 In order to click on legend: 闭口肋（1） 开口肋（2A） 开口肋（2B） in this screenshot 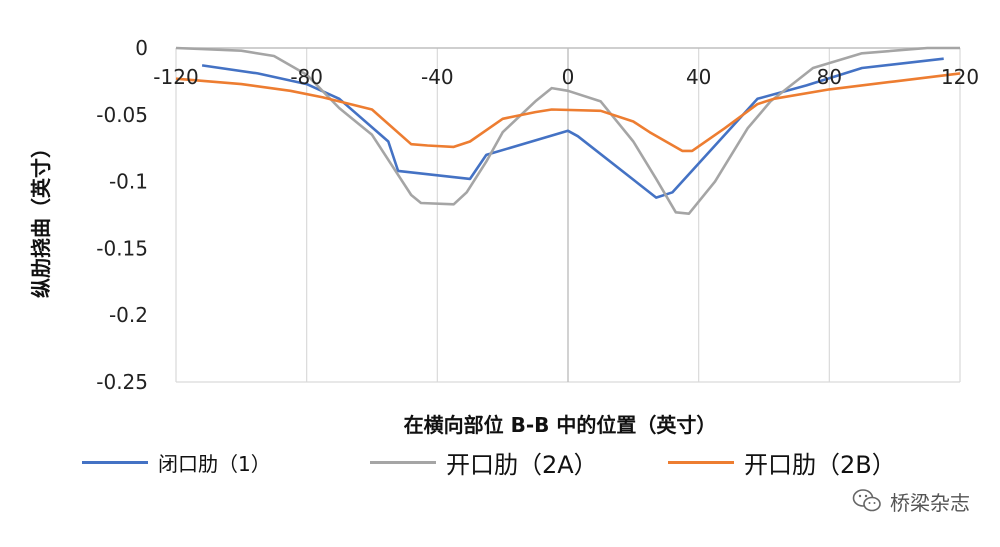, I will do `click(500, 462)`.